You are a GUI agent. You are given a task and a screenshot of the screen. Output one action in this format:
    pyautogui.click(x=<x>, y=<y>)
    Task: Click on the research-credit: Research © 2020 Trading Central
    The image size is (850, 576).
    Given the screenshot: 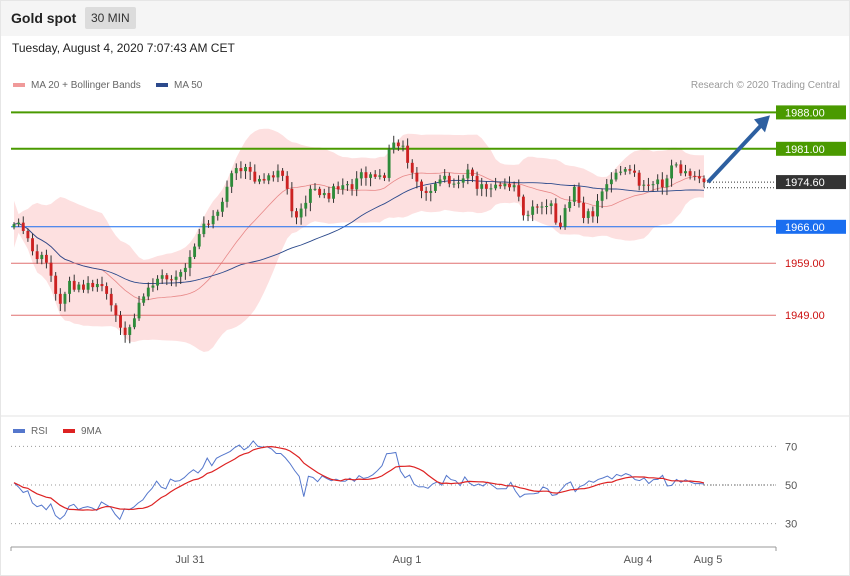 What is the action you would take?
    pyautogui.click(x=765, y=85)
    